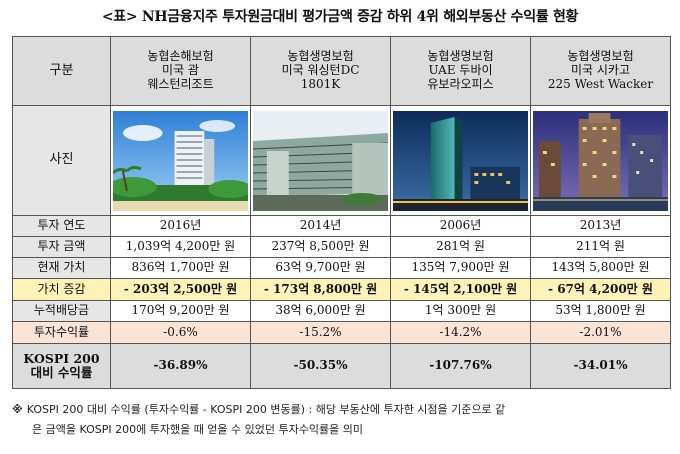 Image resolution: width=680 pixels, height=454 pixels. What do you see at coordinates (600, 366) in the screenshot?
I see `table-cell: -34.01%` at bounding box center [600, 366].